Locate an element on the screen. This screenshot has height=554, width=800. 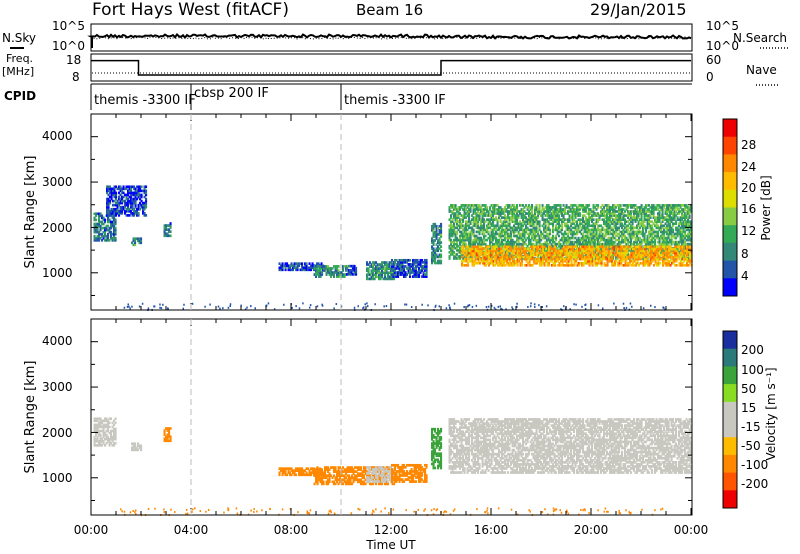
cpid-segment-2: cbsp 200 IF is located at coordinates (231, 93).